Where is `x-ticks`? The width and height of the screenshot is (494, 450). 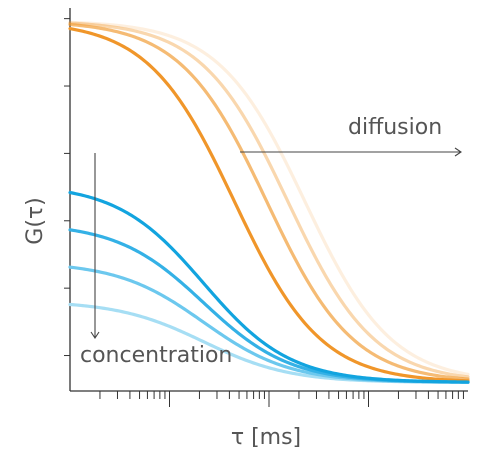 x-ticks is located at coordinates (281, 399).